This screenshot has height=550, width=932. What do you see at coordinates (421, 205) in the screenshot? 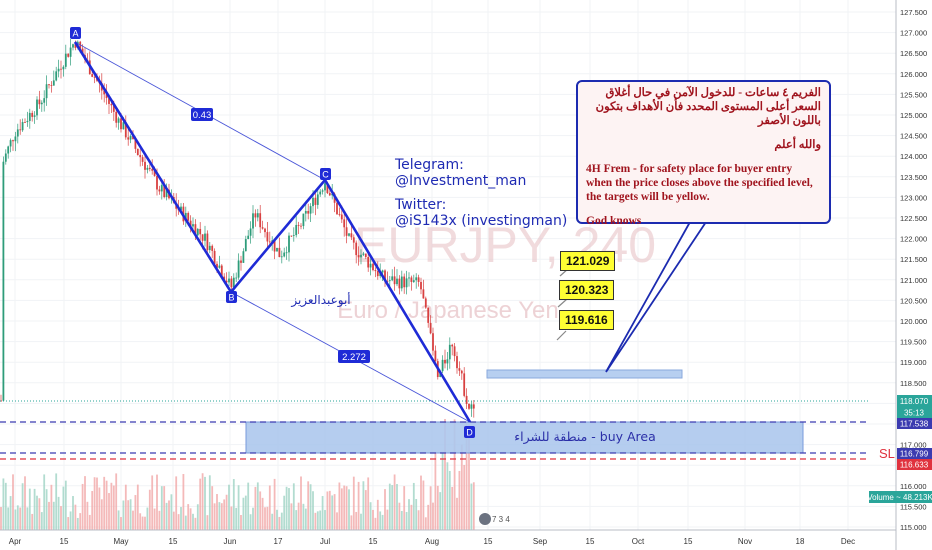
I see `twitter-label: Twitter:` at bounding box center [421, 205].